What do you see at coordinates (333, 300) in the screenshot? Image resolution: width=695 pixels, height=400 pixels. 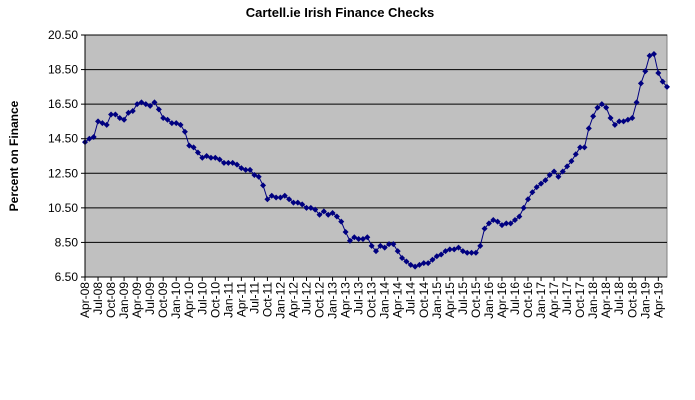 I see `x-tick-label: Jan-13` at bounding box center [333, 300].